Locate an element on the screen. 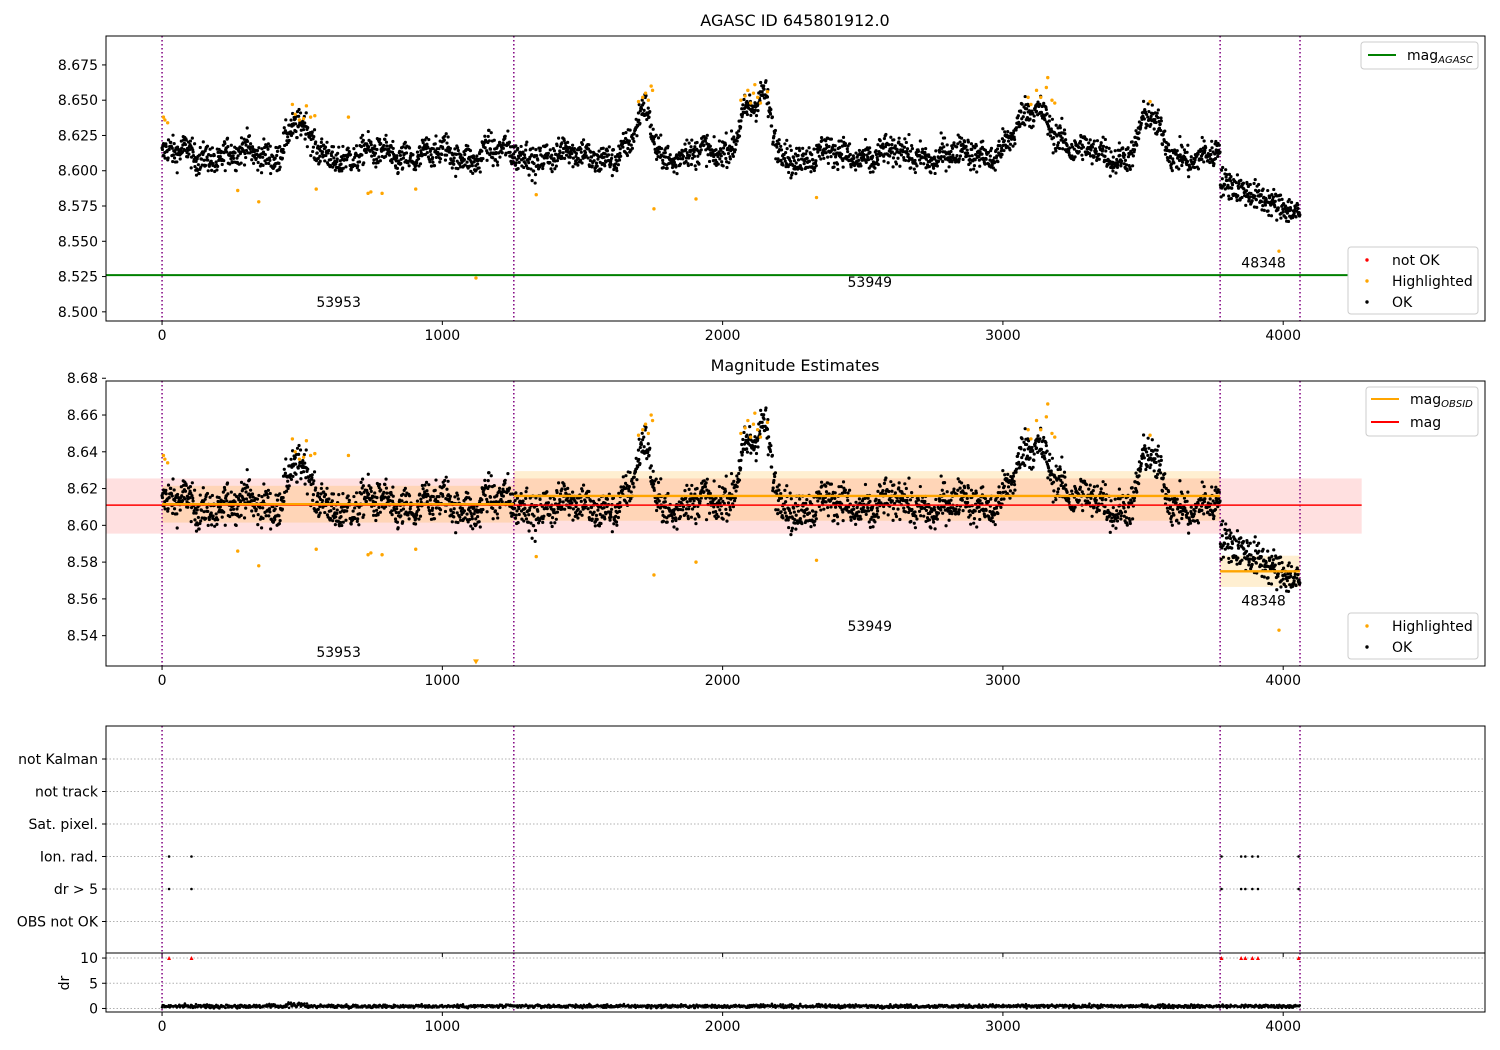  p1-ytick-label: 8.625 is located at coordinates (78, 136).